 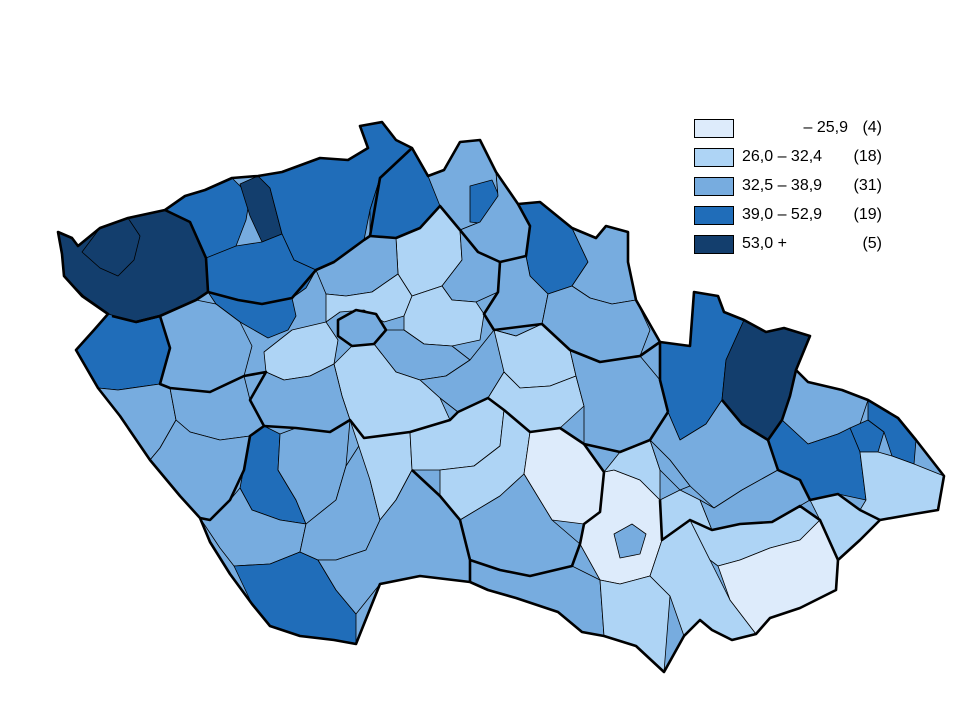 I want to click on district-breclav, so click(x=635, y=624).